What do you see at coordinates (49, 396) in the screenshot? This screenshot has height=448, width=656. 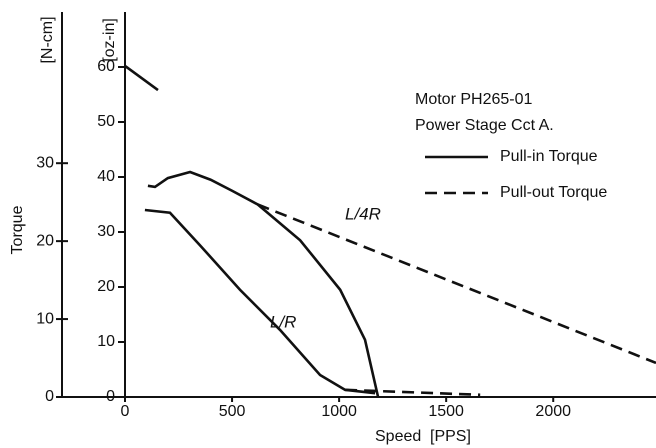 I see `y2-tick-label: 0` at bounding box center [49, 396].